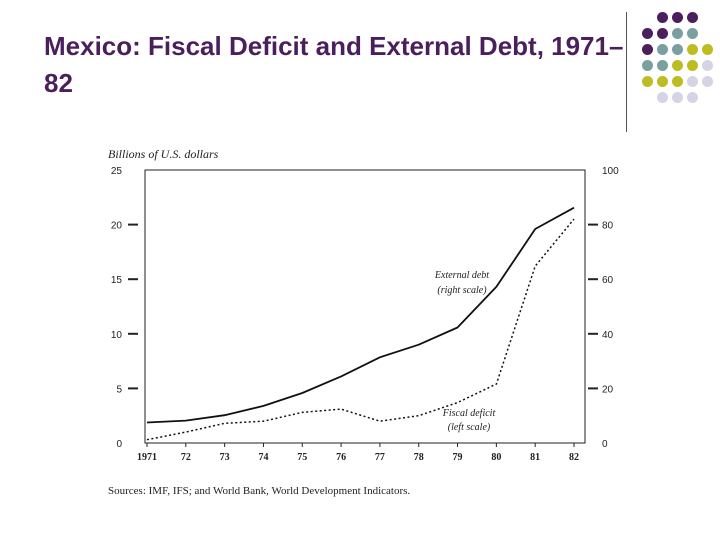 The image size is (720, 540). What do you see at coordinates (462, 290) in the screenshot?
I see `external-debt-sublabel: (right scale)` at bounding box center [462, 290].